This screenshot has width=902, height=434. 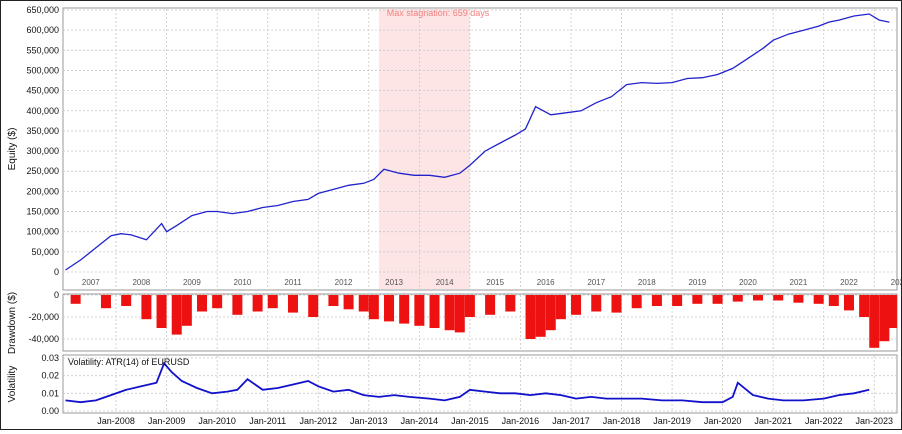 I want to click on equity-year-label: 2018, so click(x=647, y=282).